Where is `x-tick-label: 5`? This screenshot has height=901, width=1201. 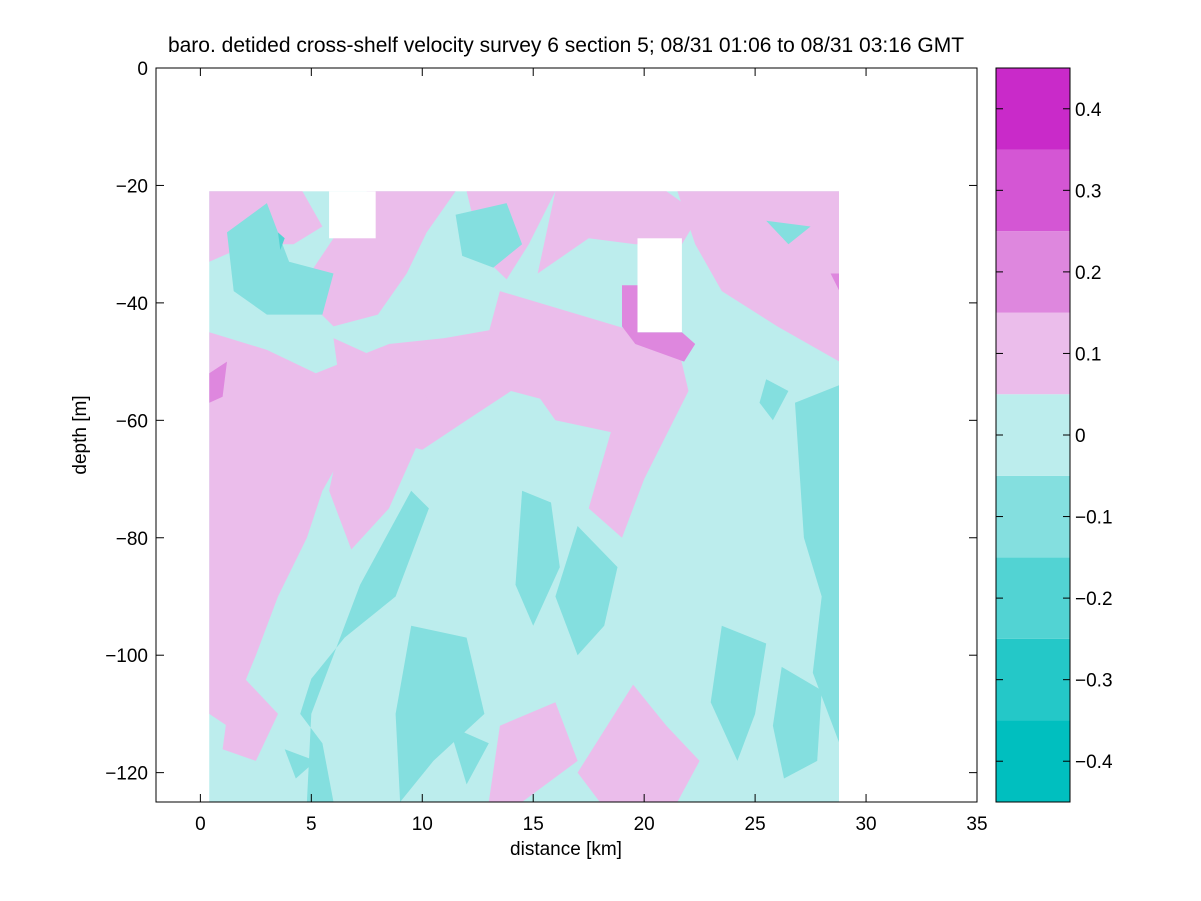
x-tick-label: 5 is located at coordinates (311, 824).